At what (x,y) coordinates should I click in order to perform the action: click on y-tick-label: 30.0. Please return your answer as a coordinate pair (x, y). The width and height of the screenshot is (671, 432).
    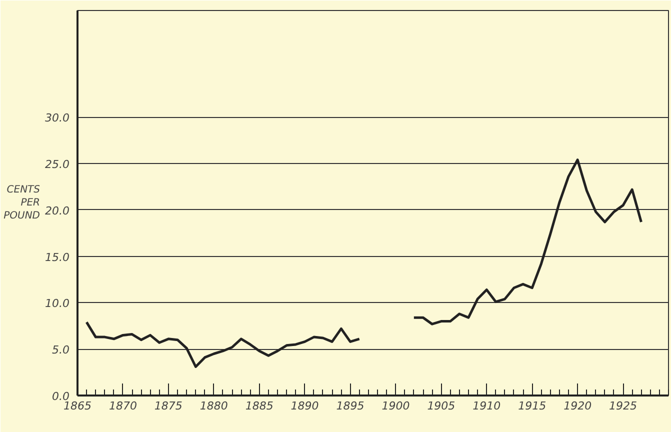
    Looking at the image, I should click on (57, 118).